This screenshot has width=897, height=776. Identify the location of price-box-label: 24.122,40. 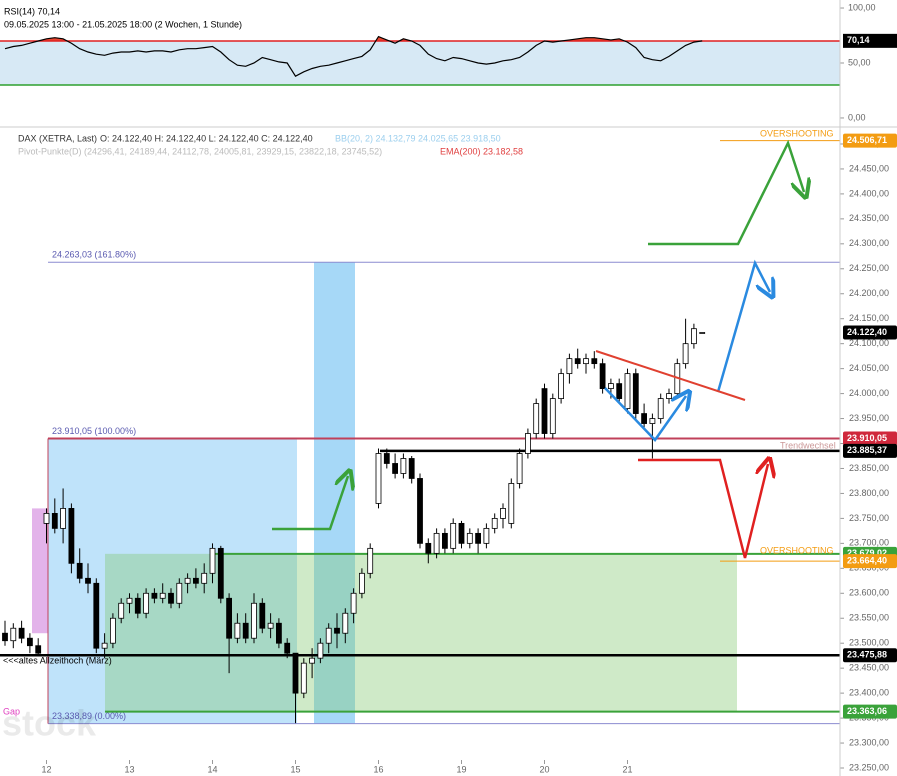
(867, 332).